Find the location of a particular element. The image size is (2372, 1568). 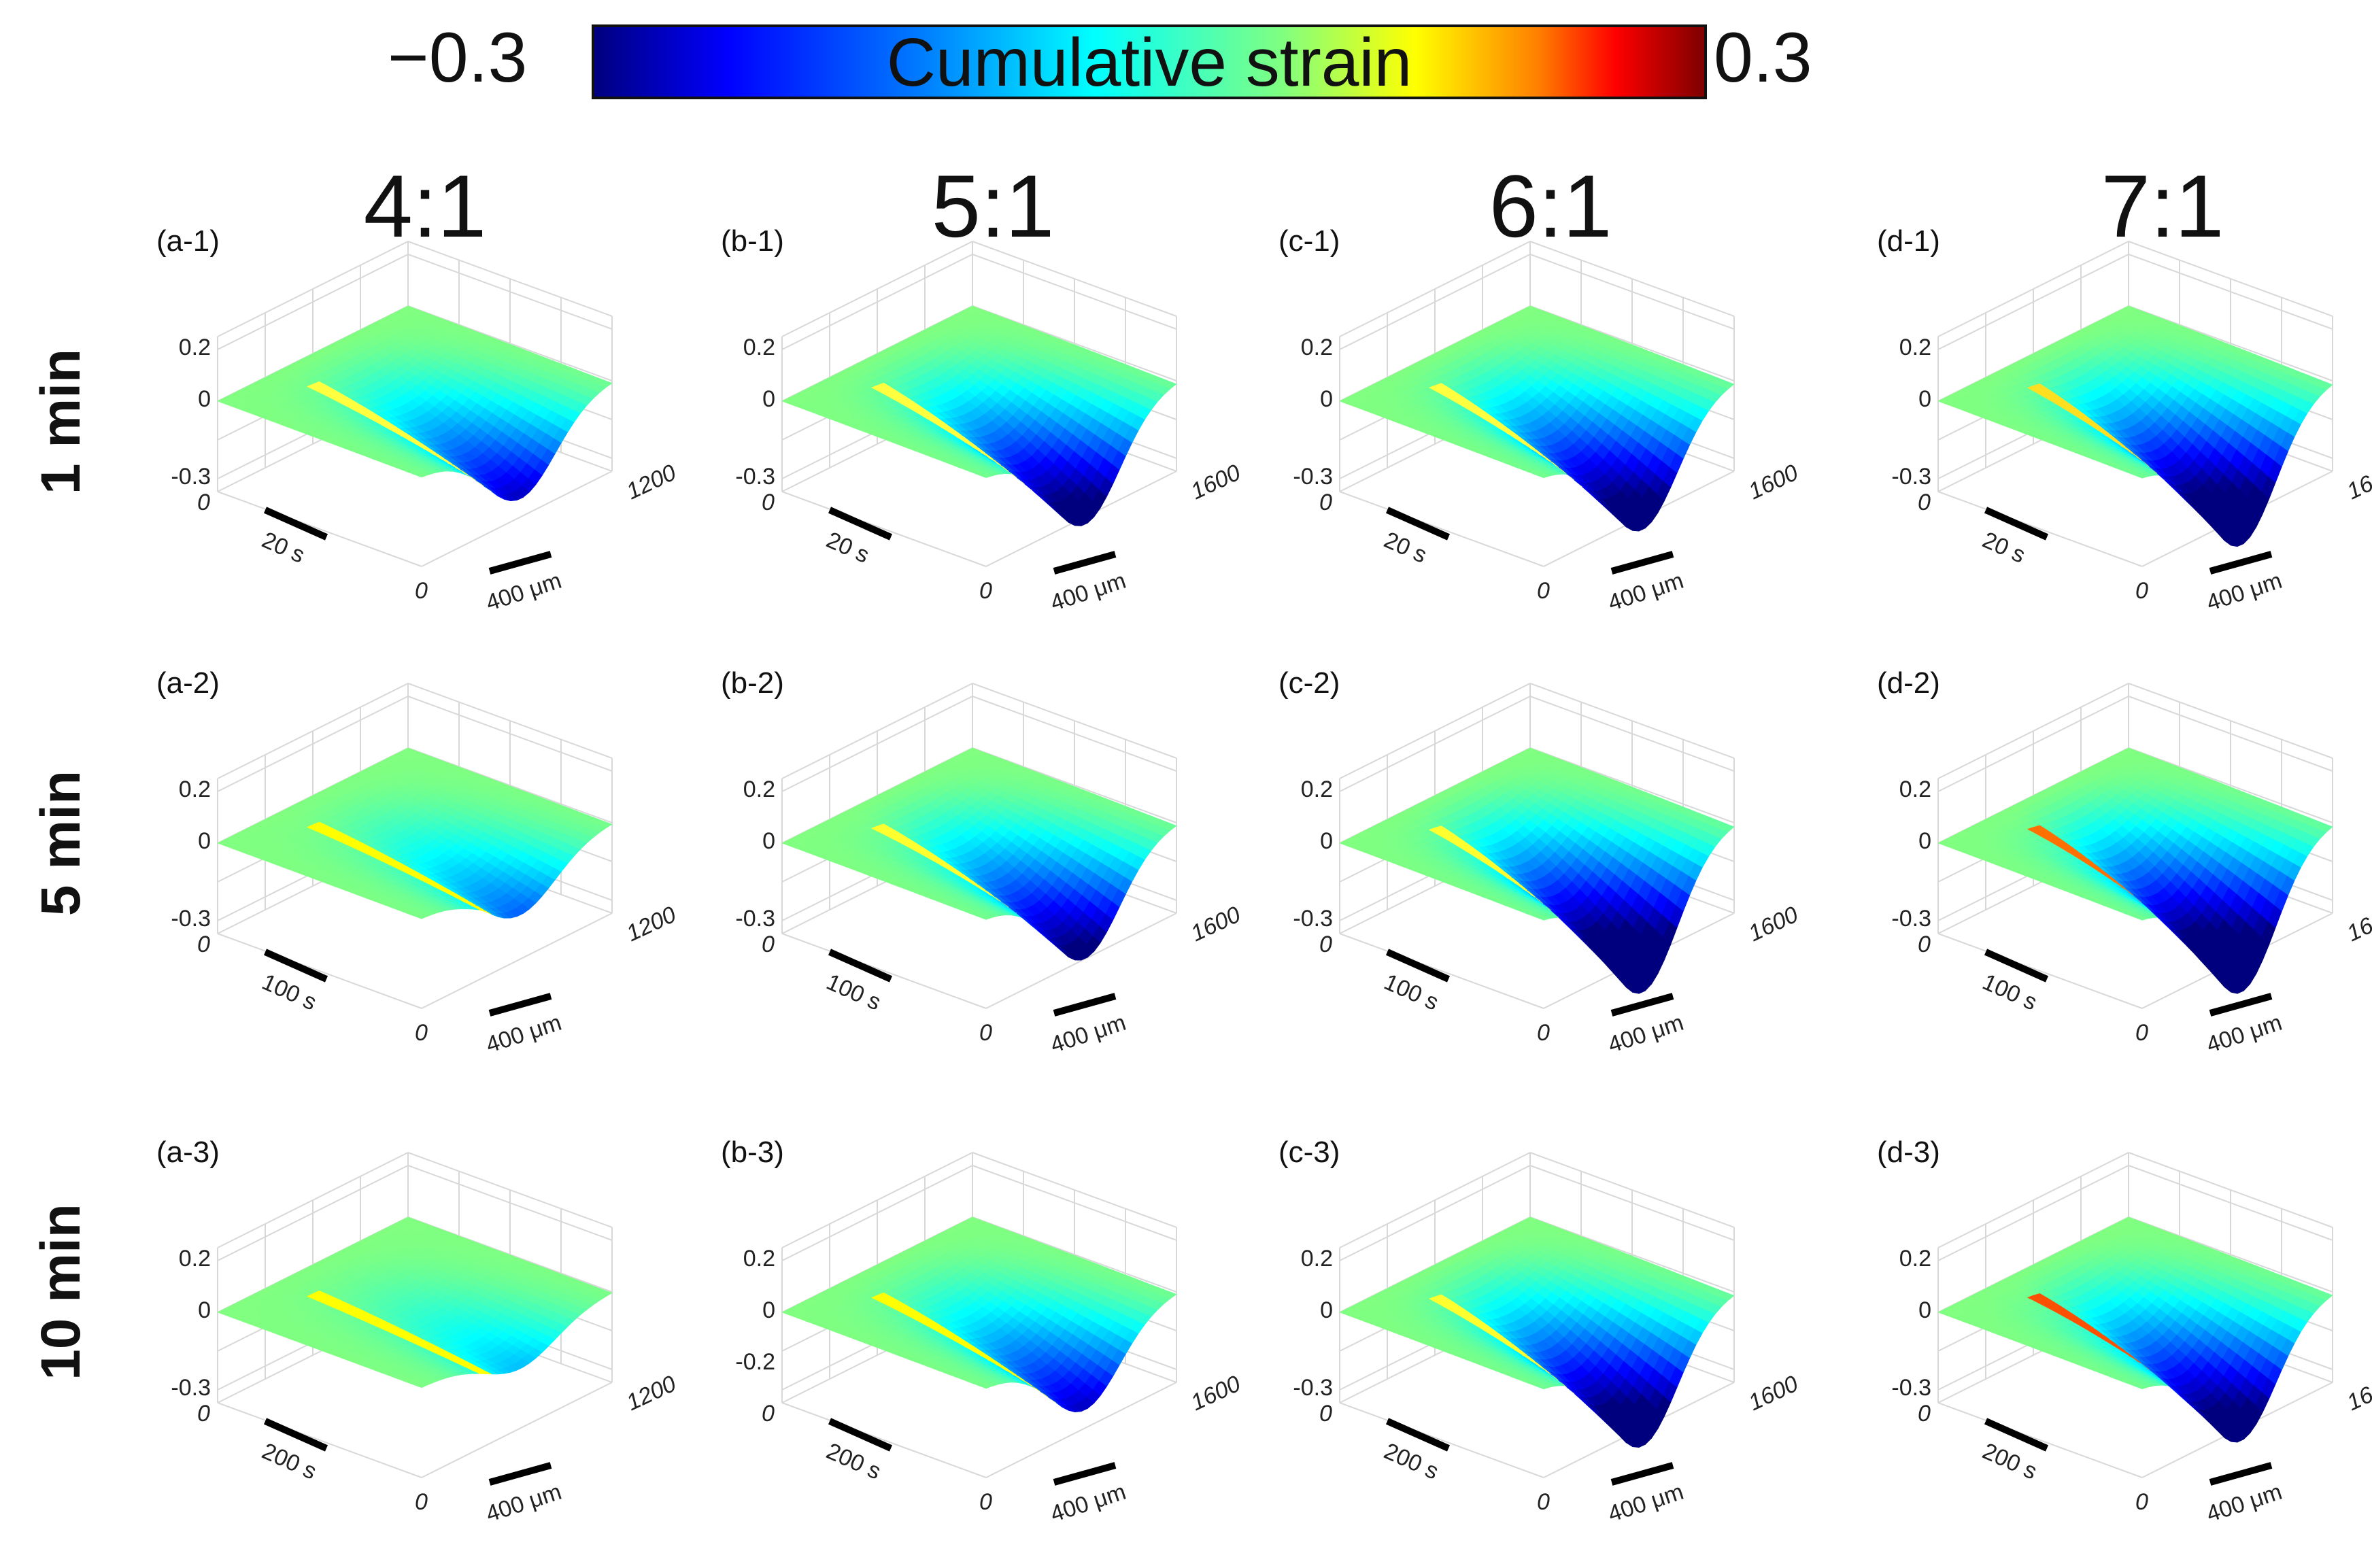

panel-c-3: (c-3) 0.2 0 -0.3 0 0 1600 200 s 400 μm is located at coordinates (1570, 1346).